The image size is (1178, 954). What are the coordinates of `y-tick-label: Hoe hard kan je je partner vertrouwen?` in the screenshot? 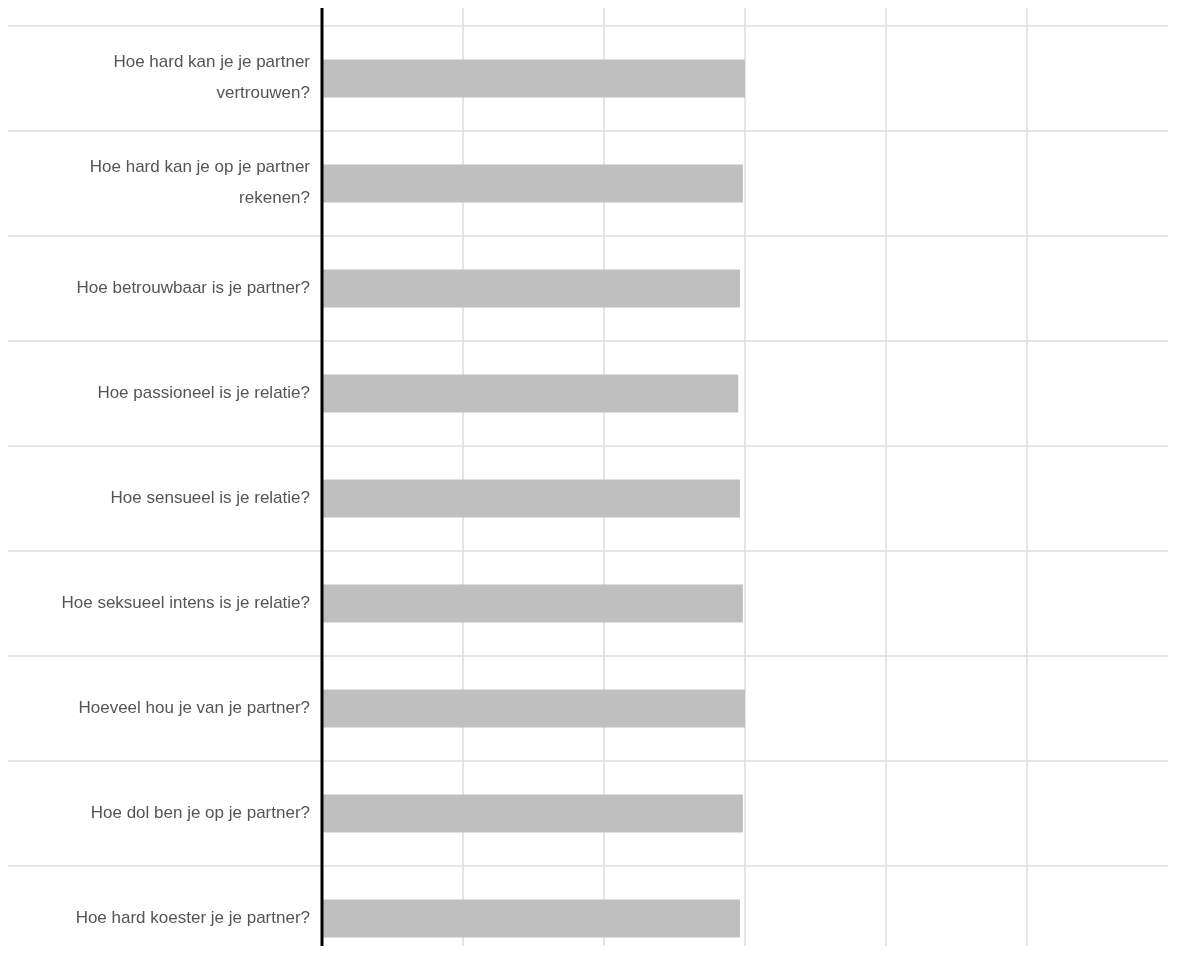 It's located at (212, 77).